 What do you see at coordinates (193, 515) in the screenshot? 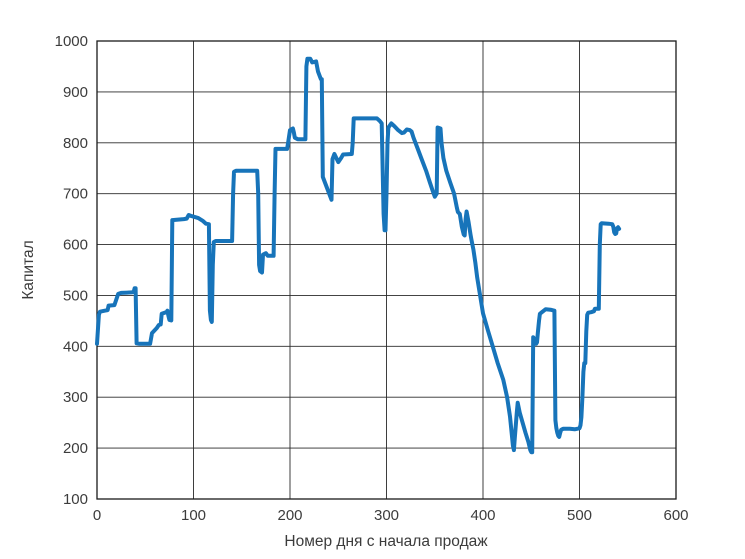
I see `x-tick-label: 100` at bounding box center [193, 515].